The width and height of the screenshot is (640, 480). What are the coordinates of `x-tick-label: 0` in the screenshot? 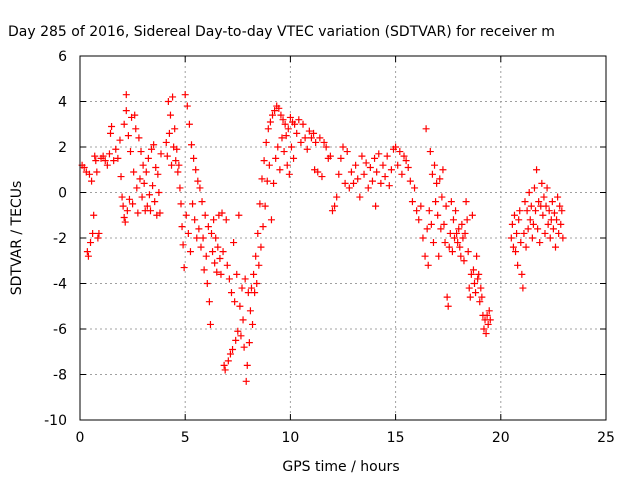 It's located at (80, 438).